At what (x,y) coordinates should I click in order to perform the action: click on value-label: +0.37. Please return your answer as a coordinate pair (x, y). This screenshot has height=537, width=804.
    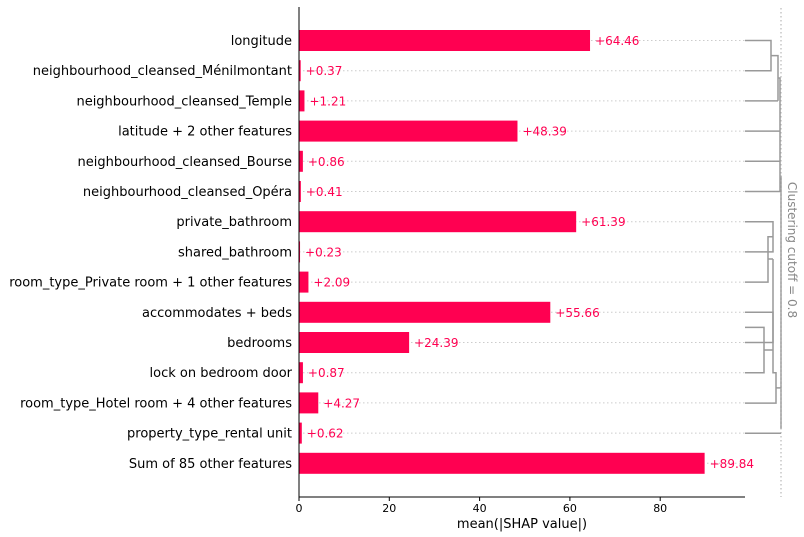
    Looking at the image, I should click on (324, 71).